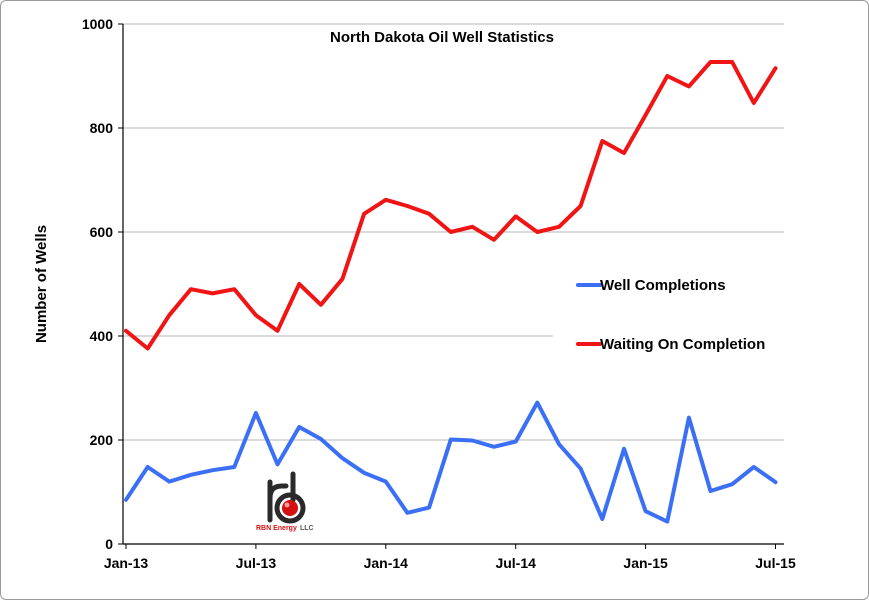 The height and width of the screenshot is (600, 869). I want to click on logo-ball-highlight, so click(287, 505).